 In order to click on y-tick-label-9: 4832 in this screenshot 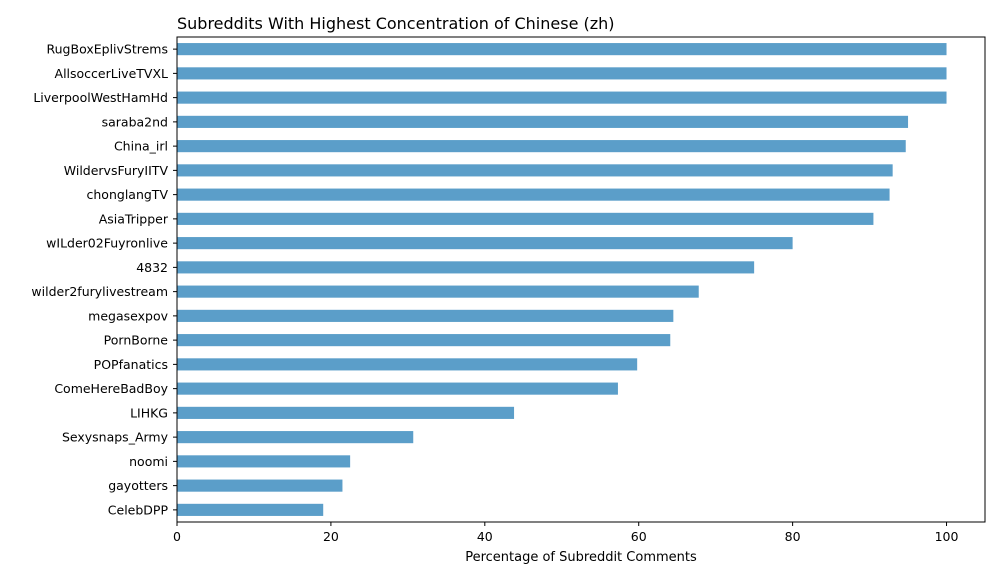, I will do `click(152, 267)`.